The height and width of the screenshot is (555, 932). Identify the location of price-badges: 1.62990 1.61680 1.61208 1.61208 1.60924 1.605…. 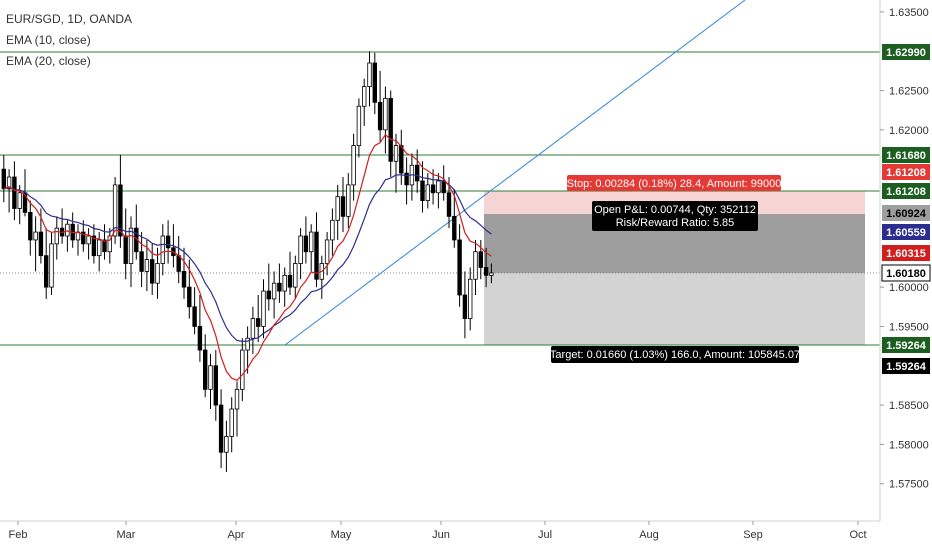
(906, 209).